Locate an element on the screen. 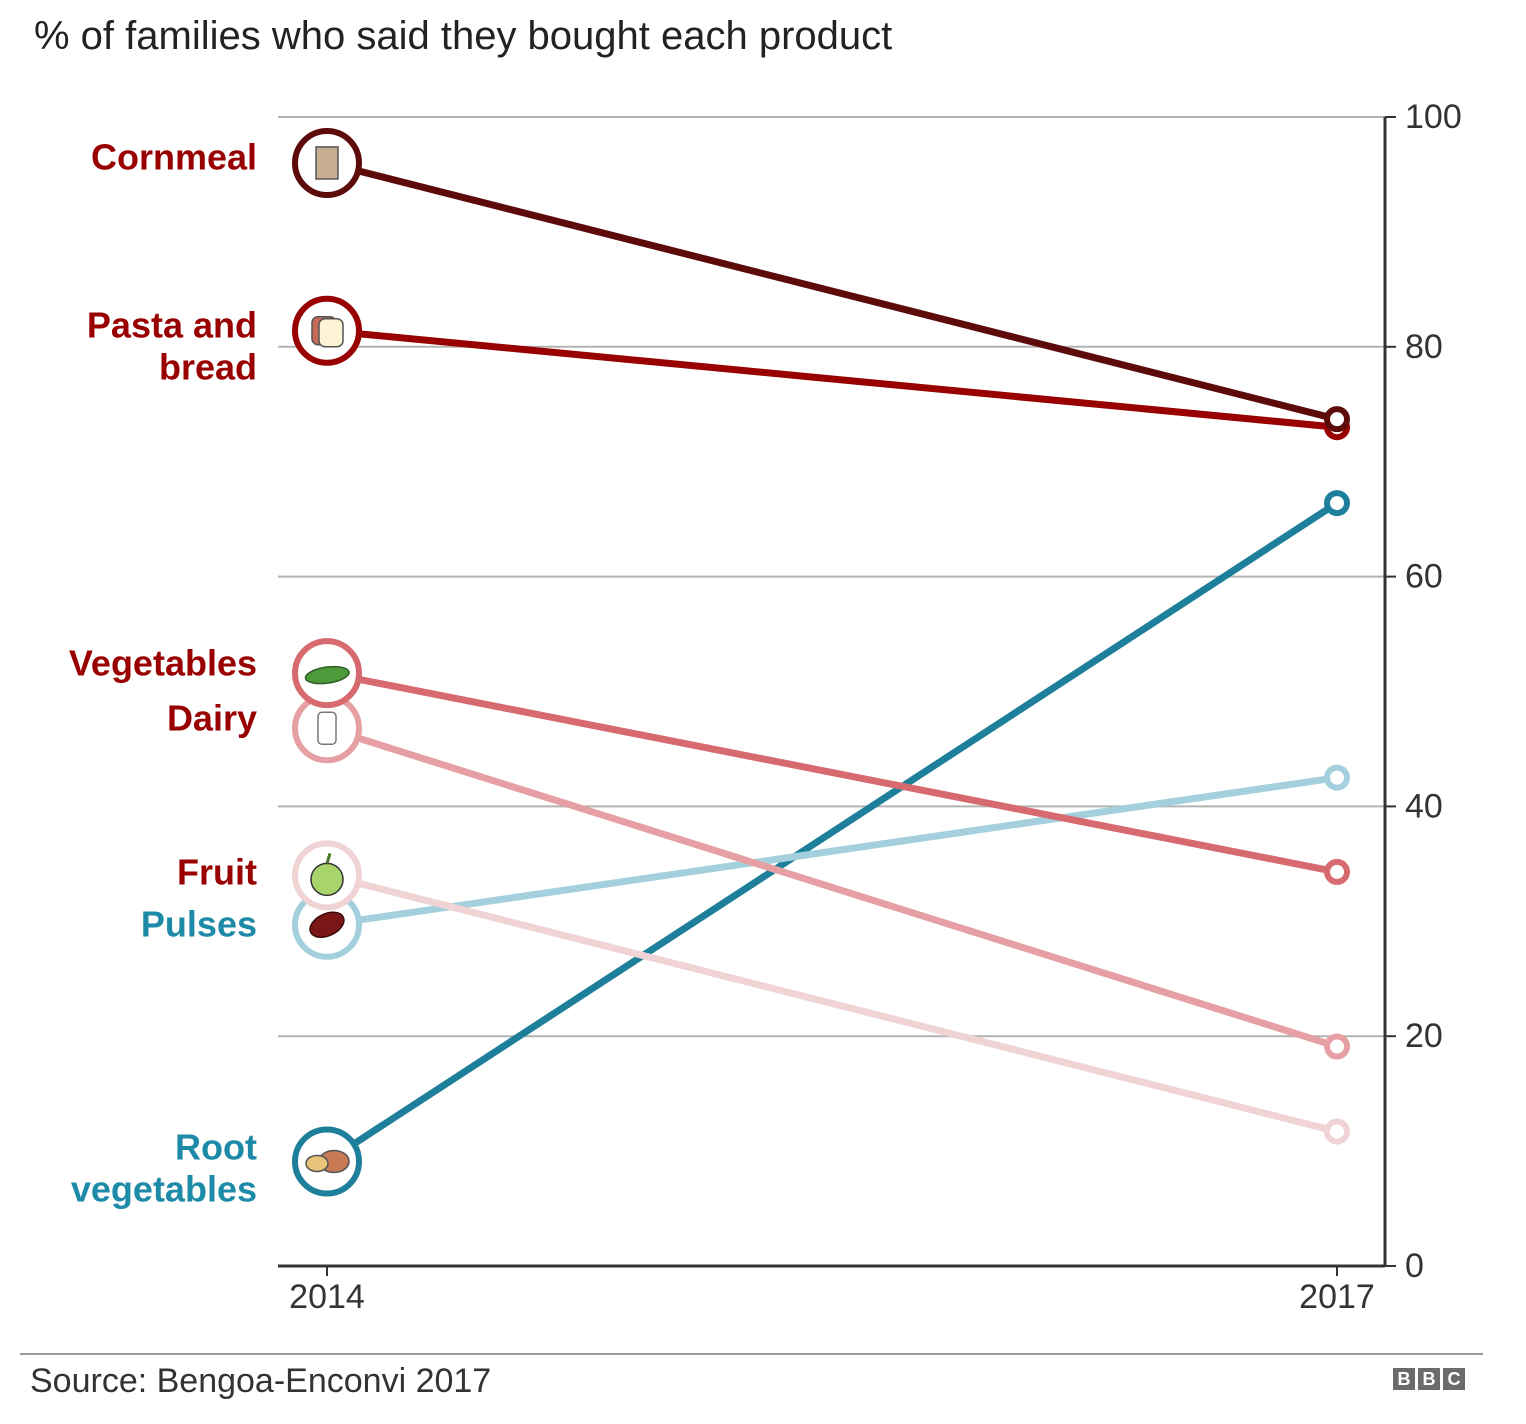 Image resolution: width=1526 pixels, height=1424 pixels. bbc-logo: B B C is located at coordinates (1429, 1379).